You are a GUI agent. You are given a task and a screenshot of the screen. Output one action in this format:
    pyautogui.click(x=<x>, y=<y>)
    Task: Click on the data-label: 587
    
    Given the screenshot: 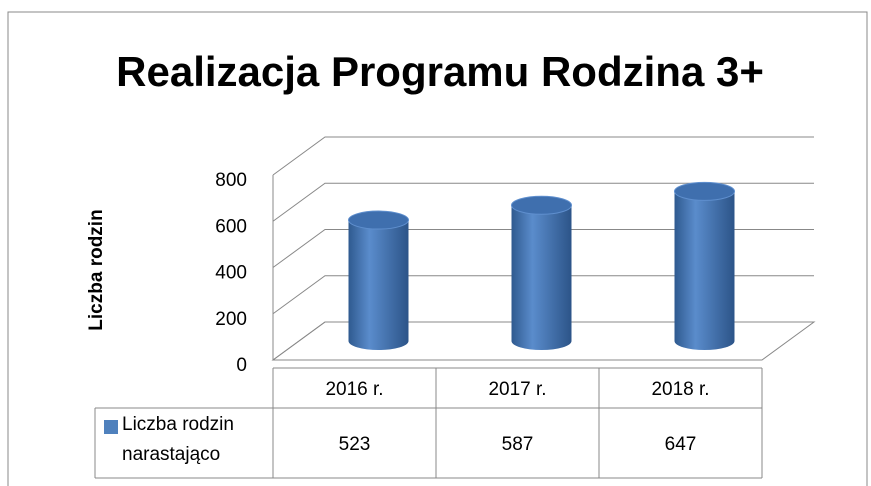 What is the action you would take?
    pyautogui.click(x=518, y=444)
    